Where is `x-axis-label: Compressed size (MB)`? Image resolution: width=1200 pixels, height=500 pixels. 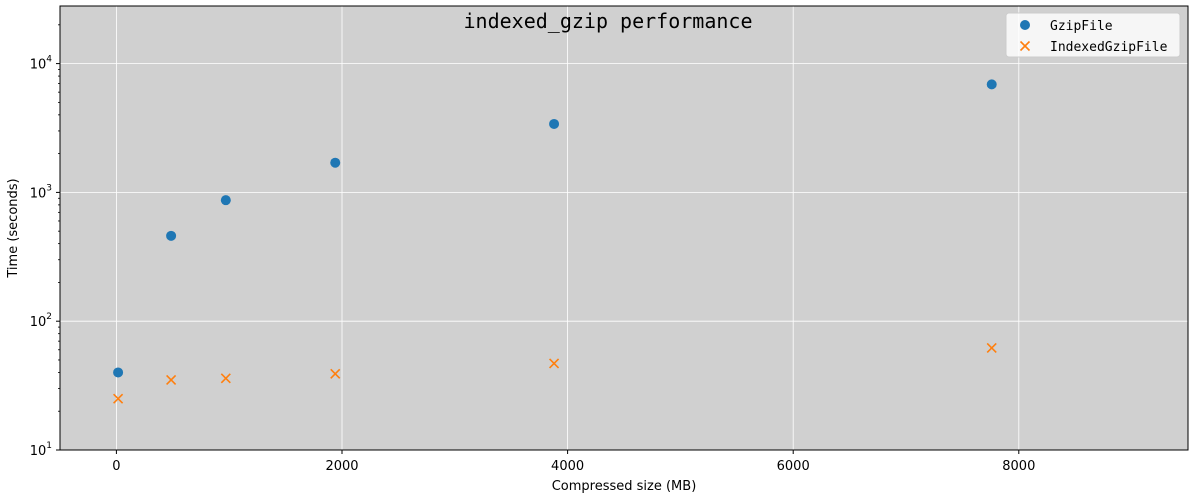 x-axis-label: Compressed size (MB) is located at coordinates (624, 486).